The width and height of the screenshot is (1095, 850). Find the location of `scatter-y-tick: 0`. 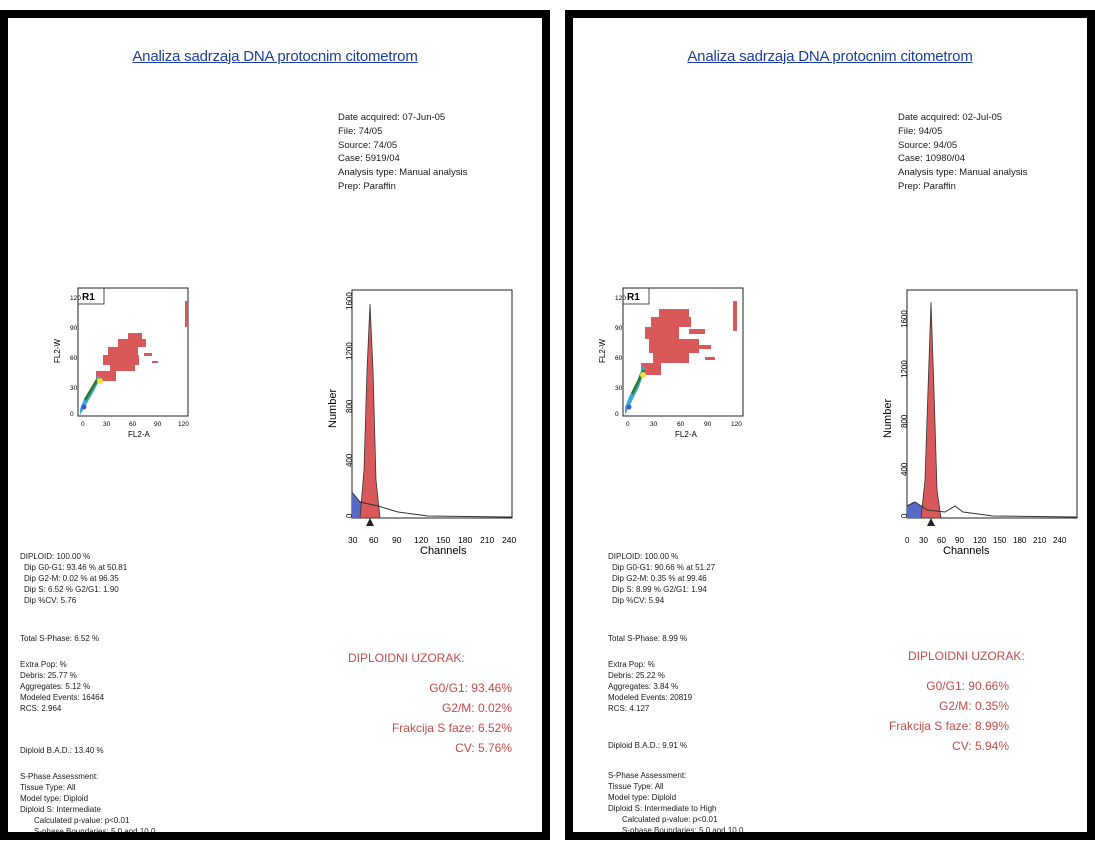

scatter-y-tick: 0 is located at coordinates (72, 414).